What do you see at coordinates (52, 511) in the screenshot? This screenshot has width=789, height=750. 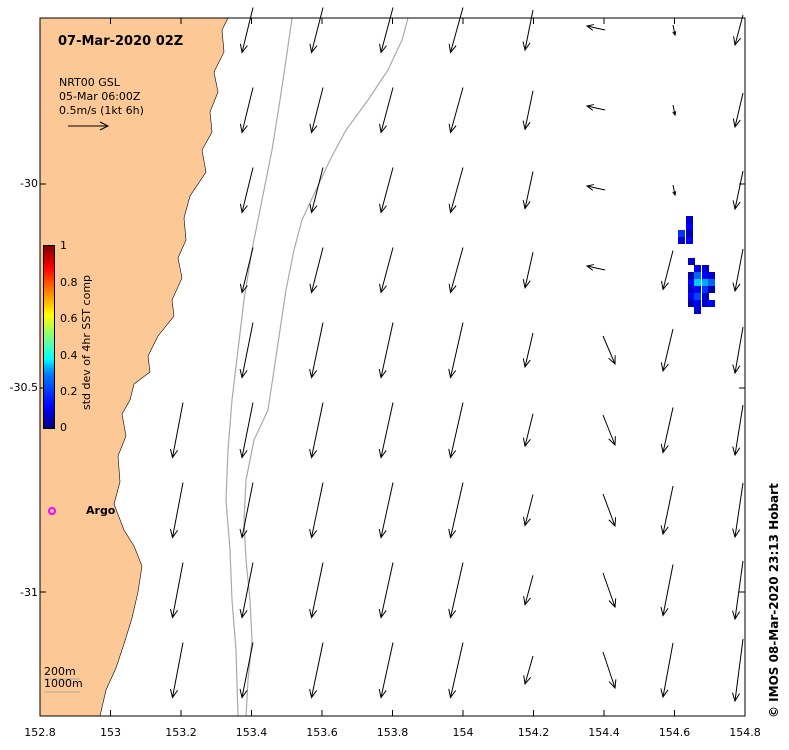 I see `argo-marker` at bounding box center [52, 511].